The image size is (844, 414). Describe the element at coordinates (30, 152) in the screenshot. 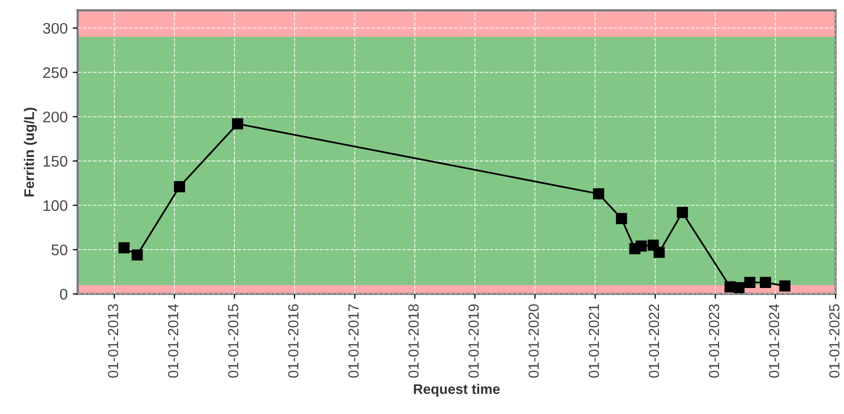

I see `y-axis-title: Ferritin (ug/L)` at that location.